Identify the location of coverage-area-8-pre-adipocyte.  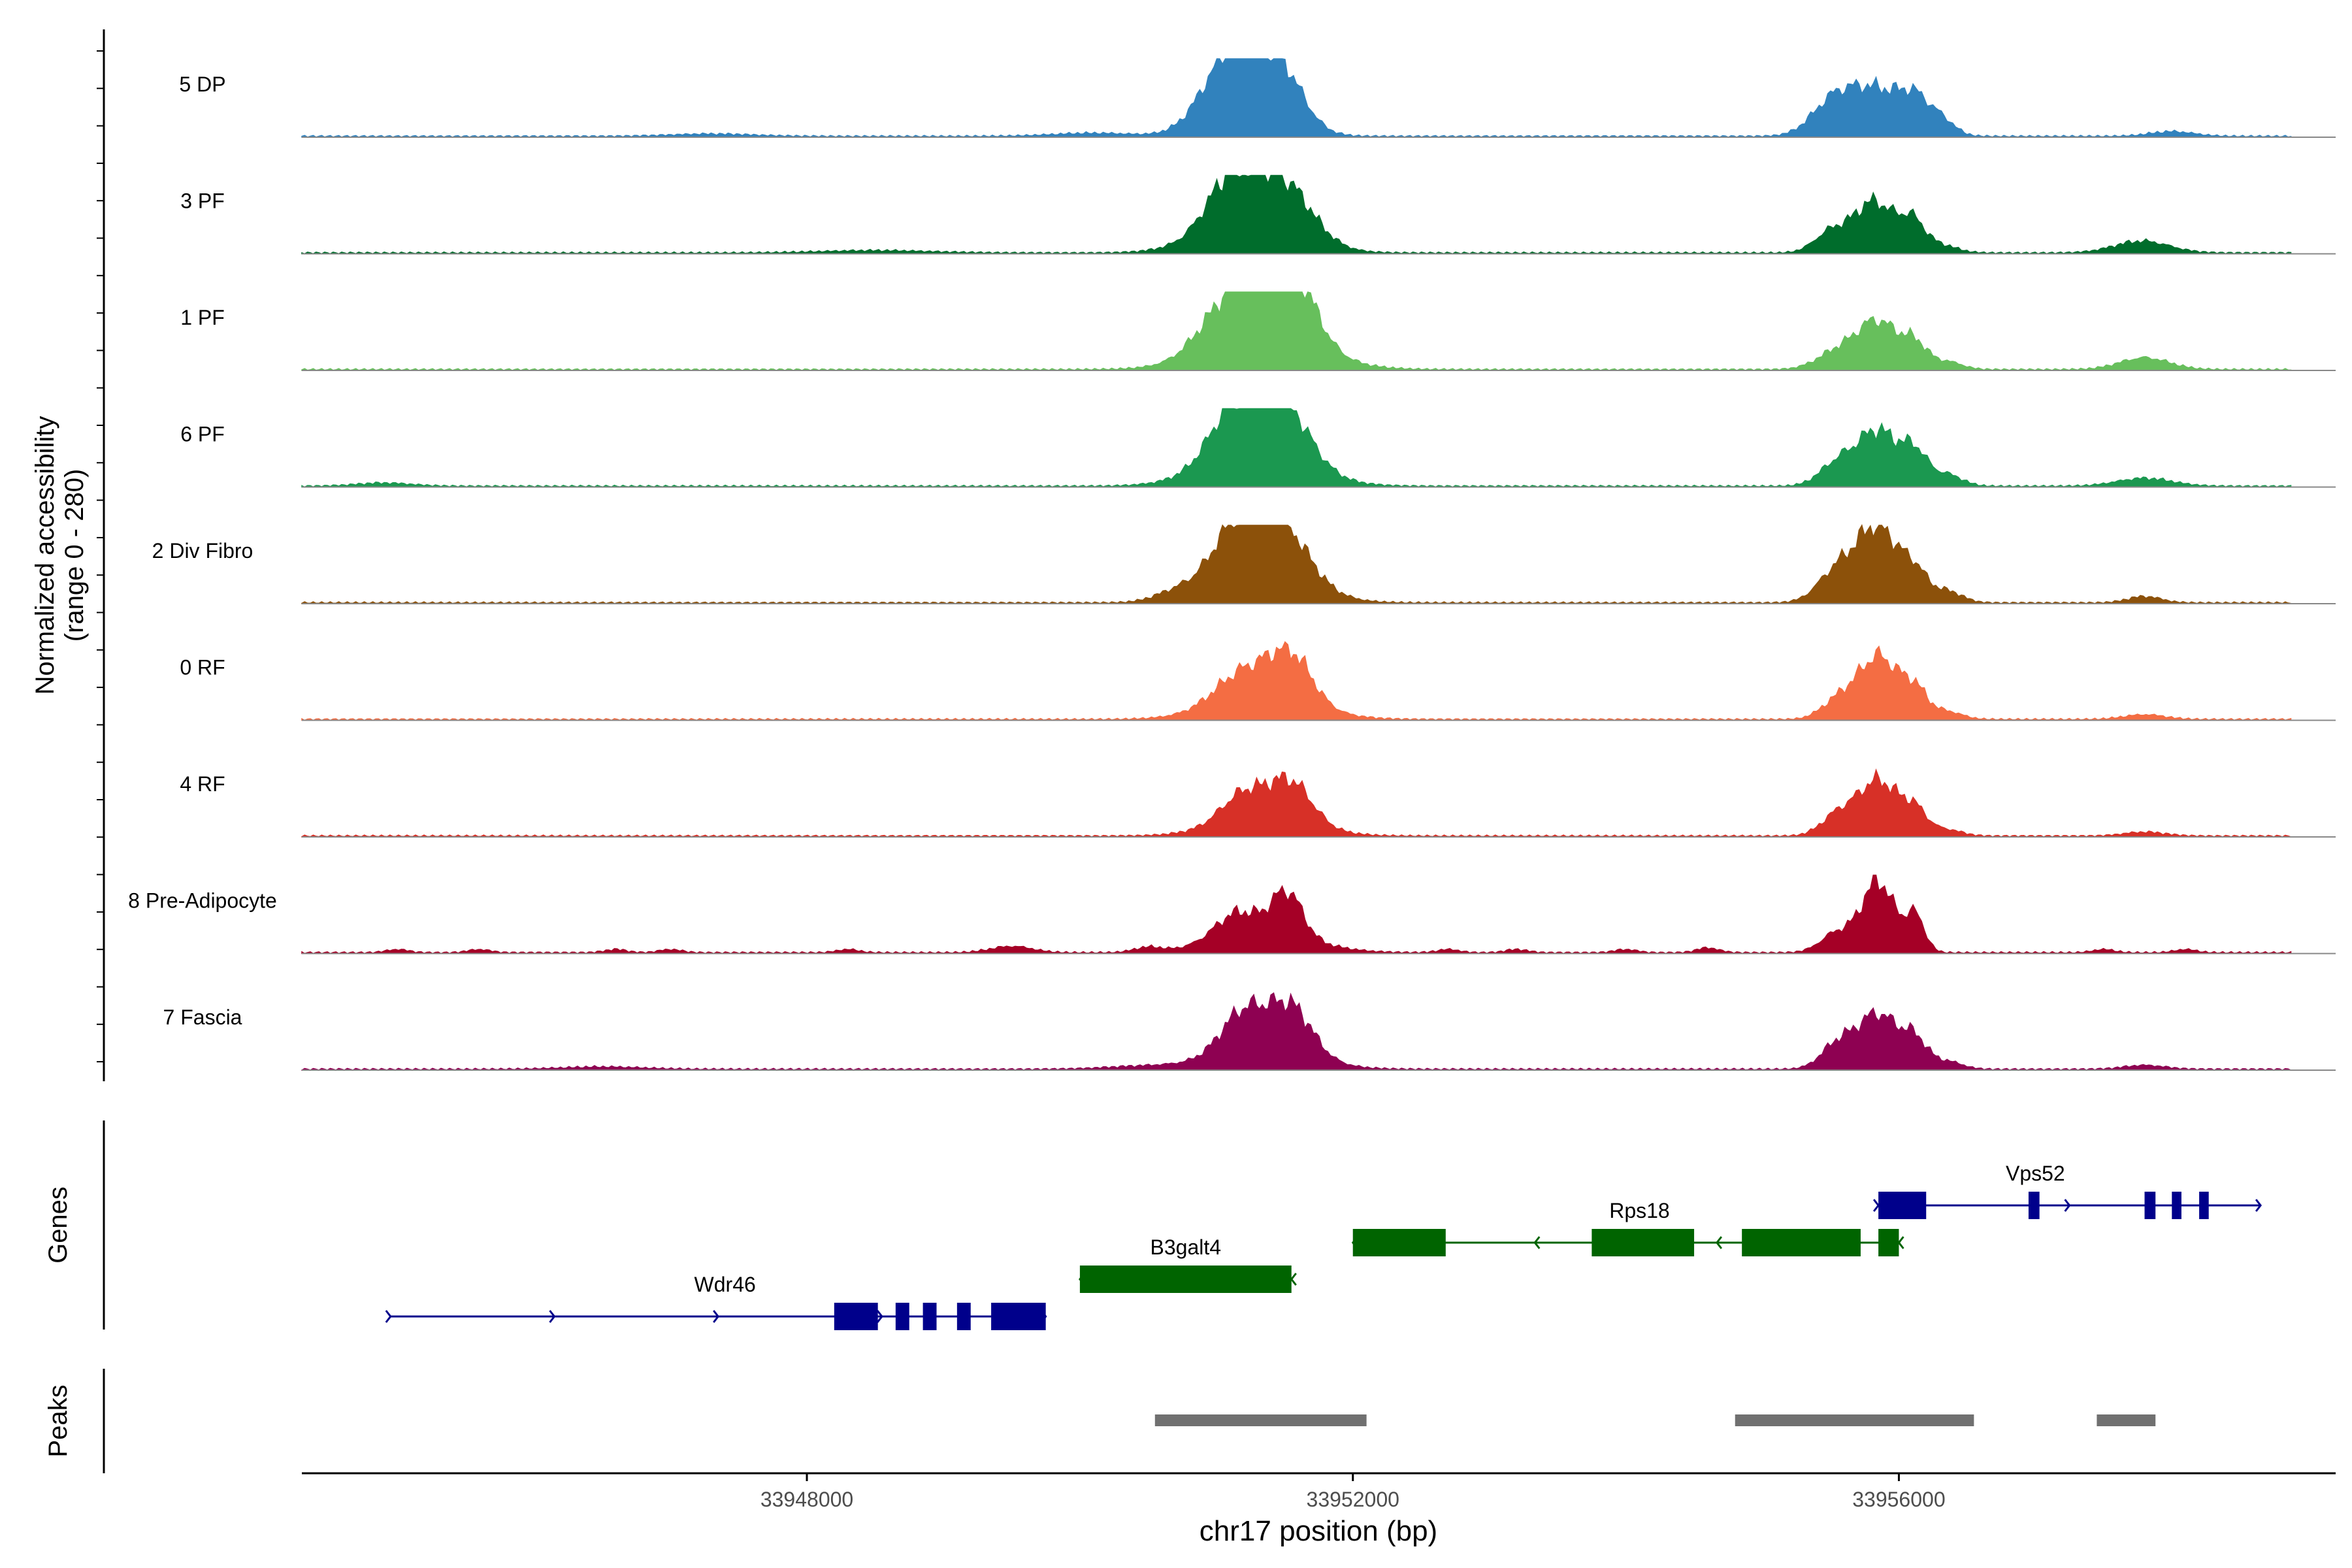
(1296, 914).